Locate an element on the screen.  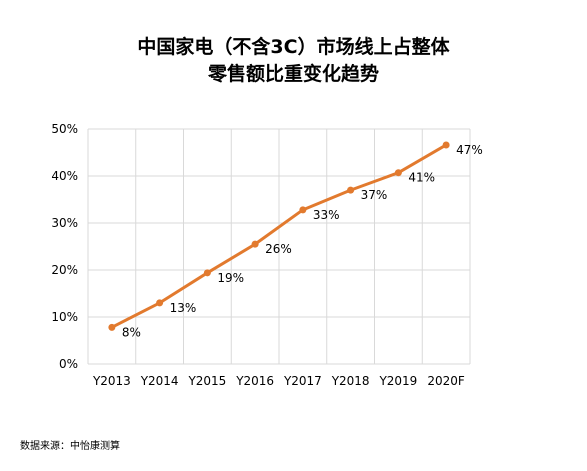
data-label: 47% is located at coordinates (469, 150).